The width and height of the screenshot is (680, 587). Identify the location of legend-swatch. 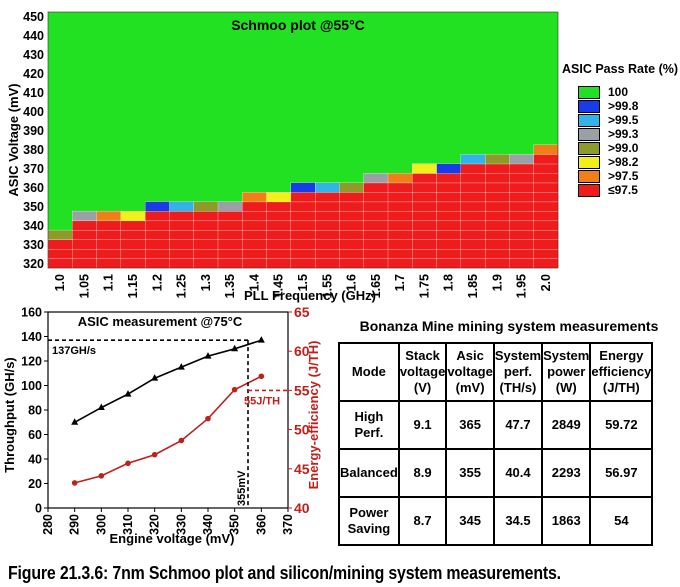
(589, 148).